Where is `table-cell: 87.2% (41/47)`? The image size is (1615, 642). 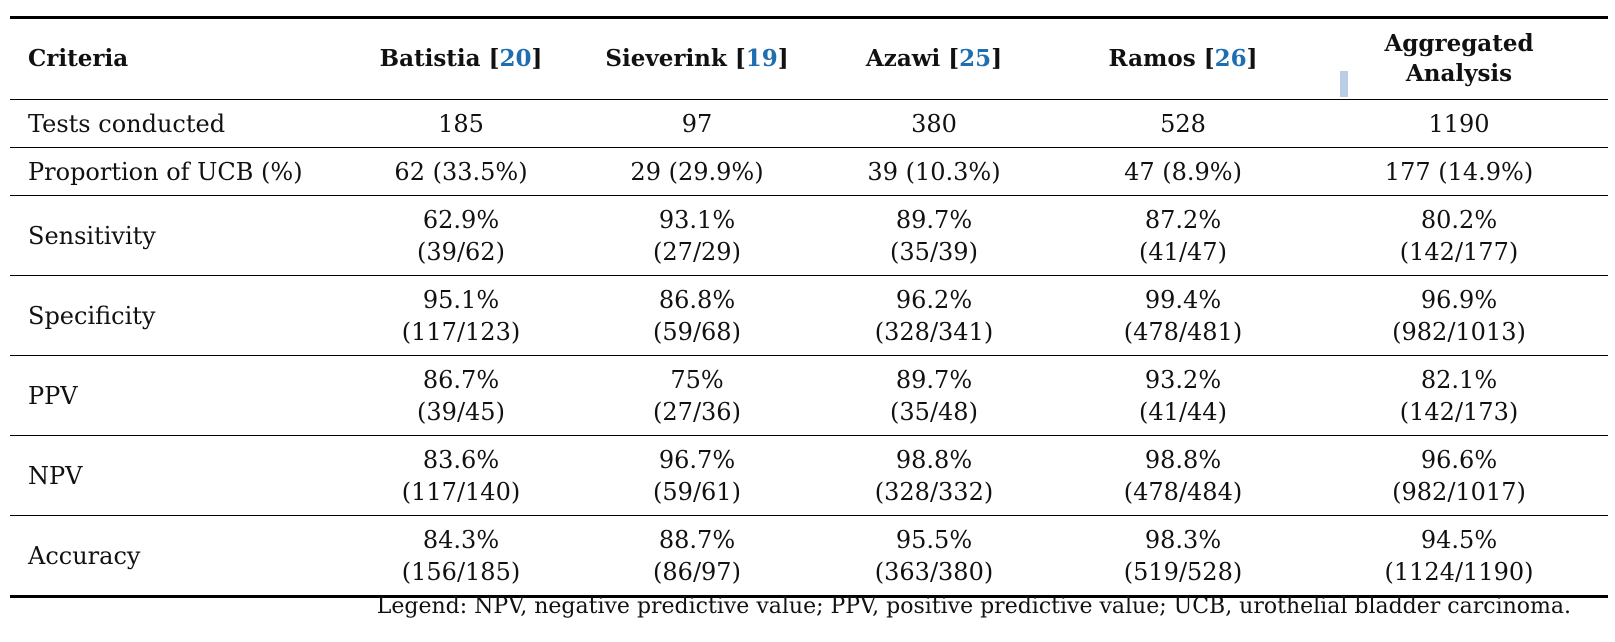
table-cell: 87.2% (41/47) is located at coordinates (1183, 235).